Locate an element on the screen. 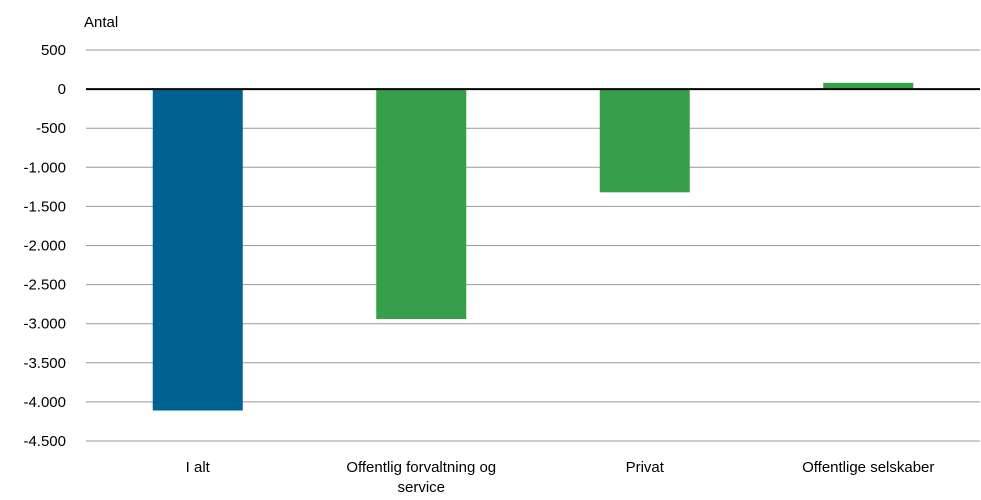 This screenshot has height=500, width=981. category-label-line: Privat is located at coordinates (645, 467).